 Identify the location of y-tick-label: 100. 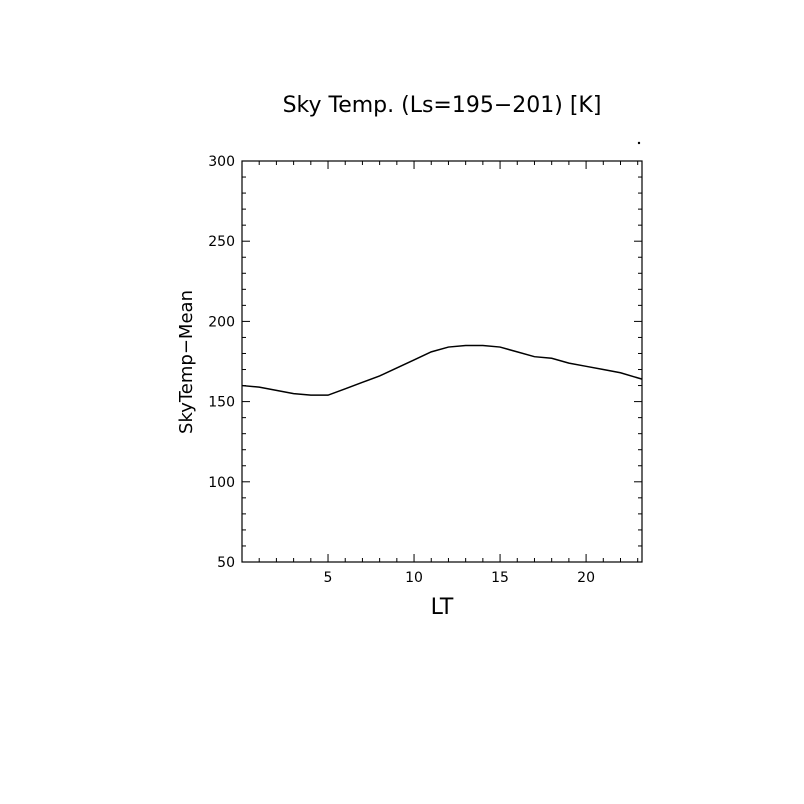
(221, 483).